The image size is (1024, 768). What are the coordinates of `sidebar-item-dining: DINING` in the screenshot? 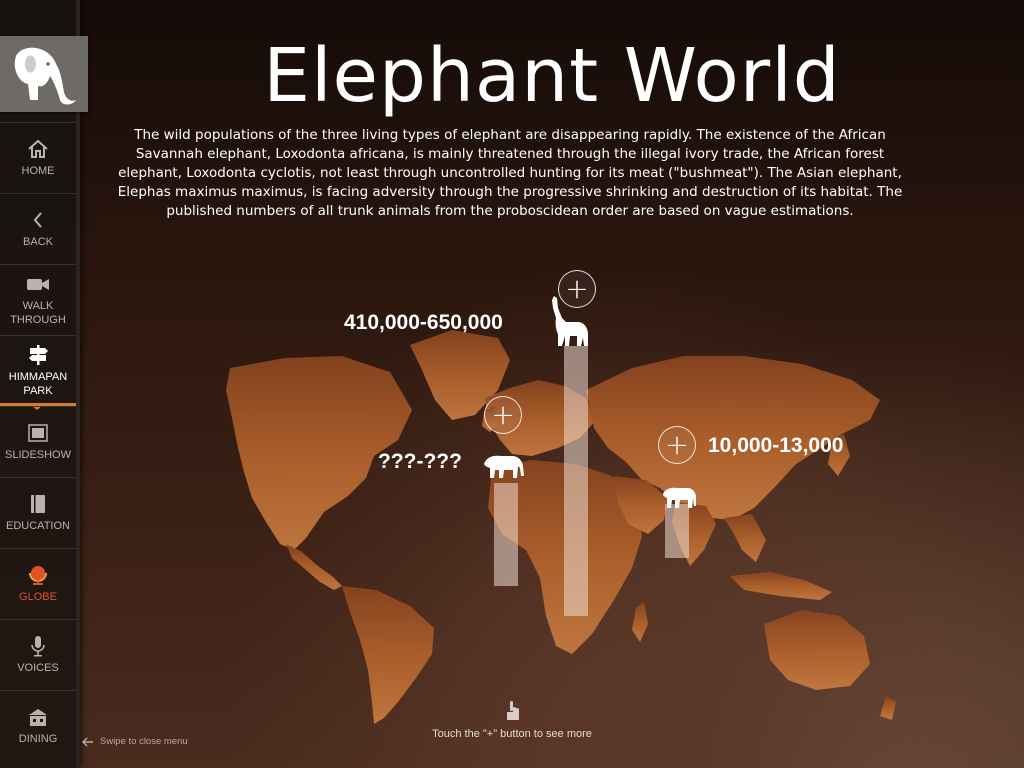 It's located at (38, 725).